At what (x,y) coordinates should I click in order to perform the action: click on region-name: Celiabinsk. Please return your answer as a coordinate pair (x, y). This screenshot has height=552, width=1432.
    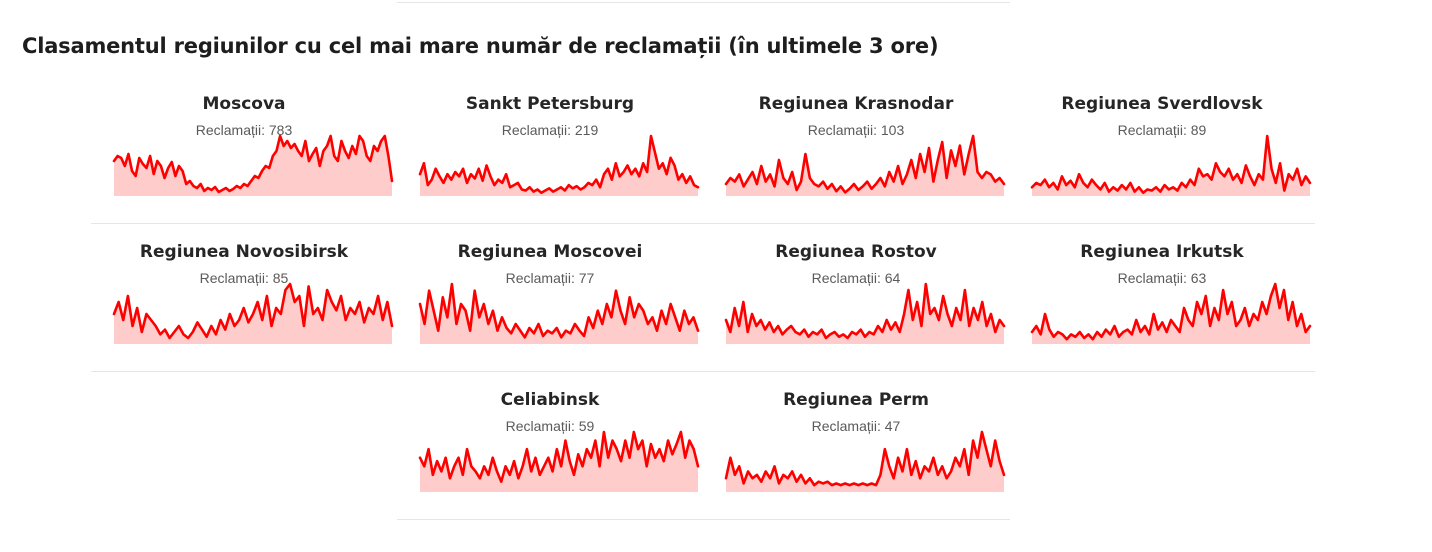
    Looking at the image, I should click on (550, 400).